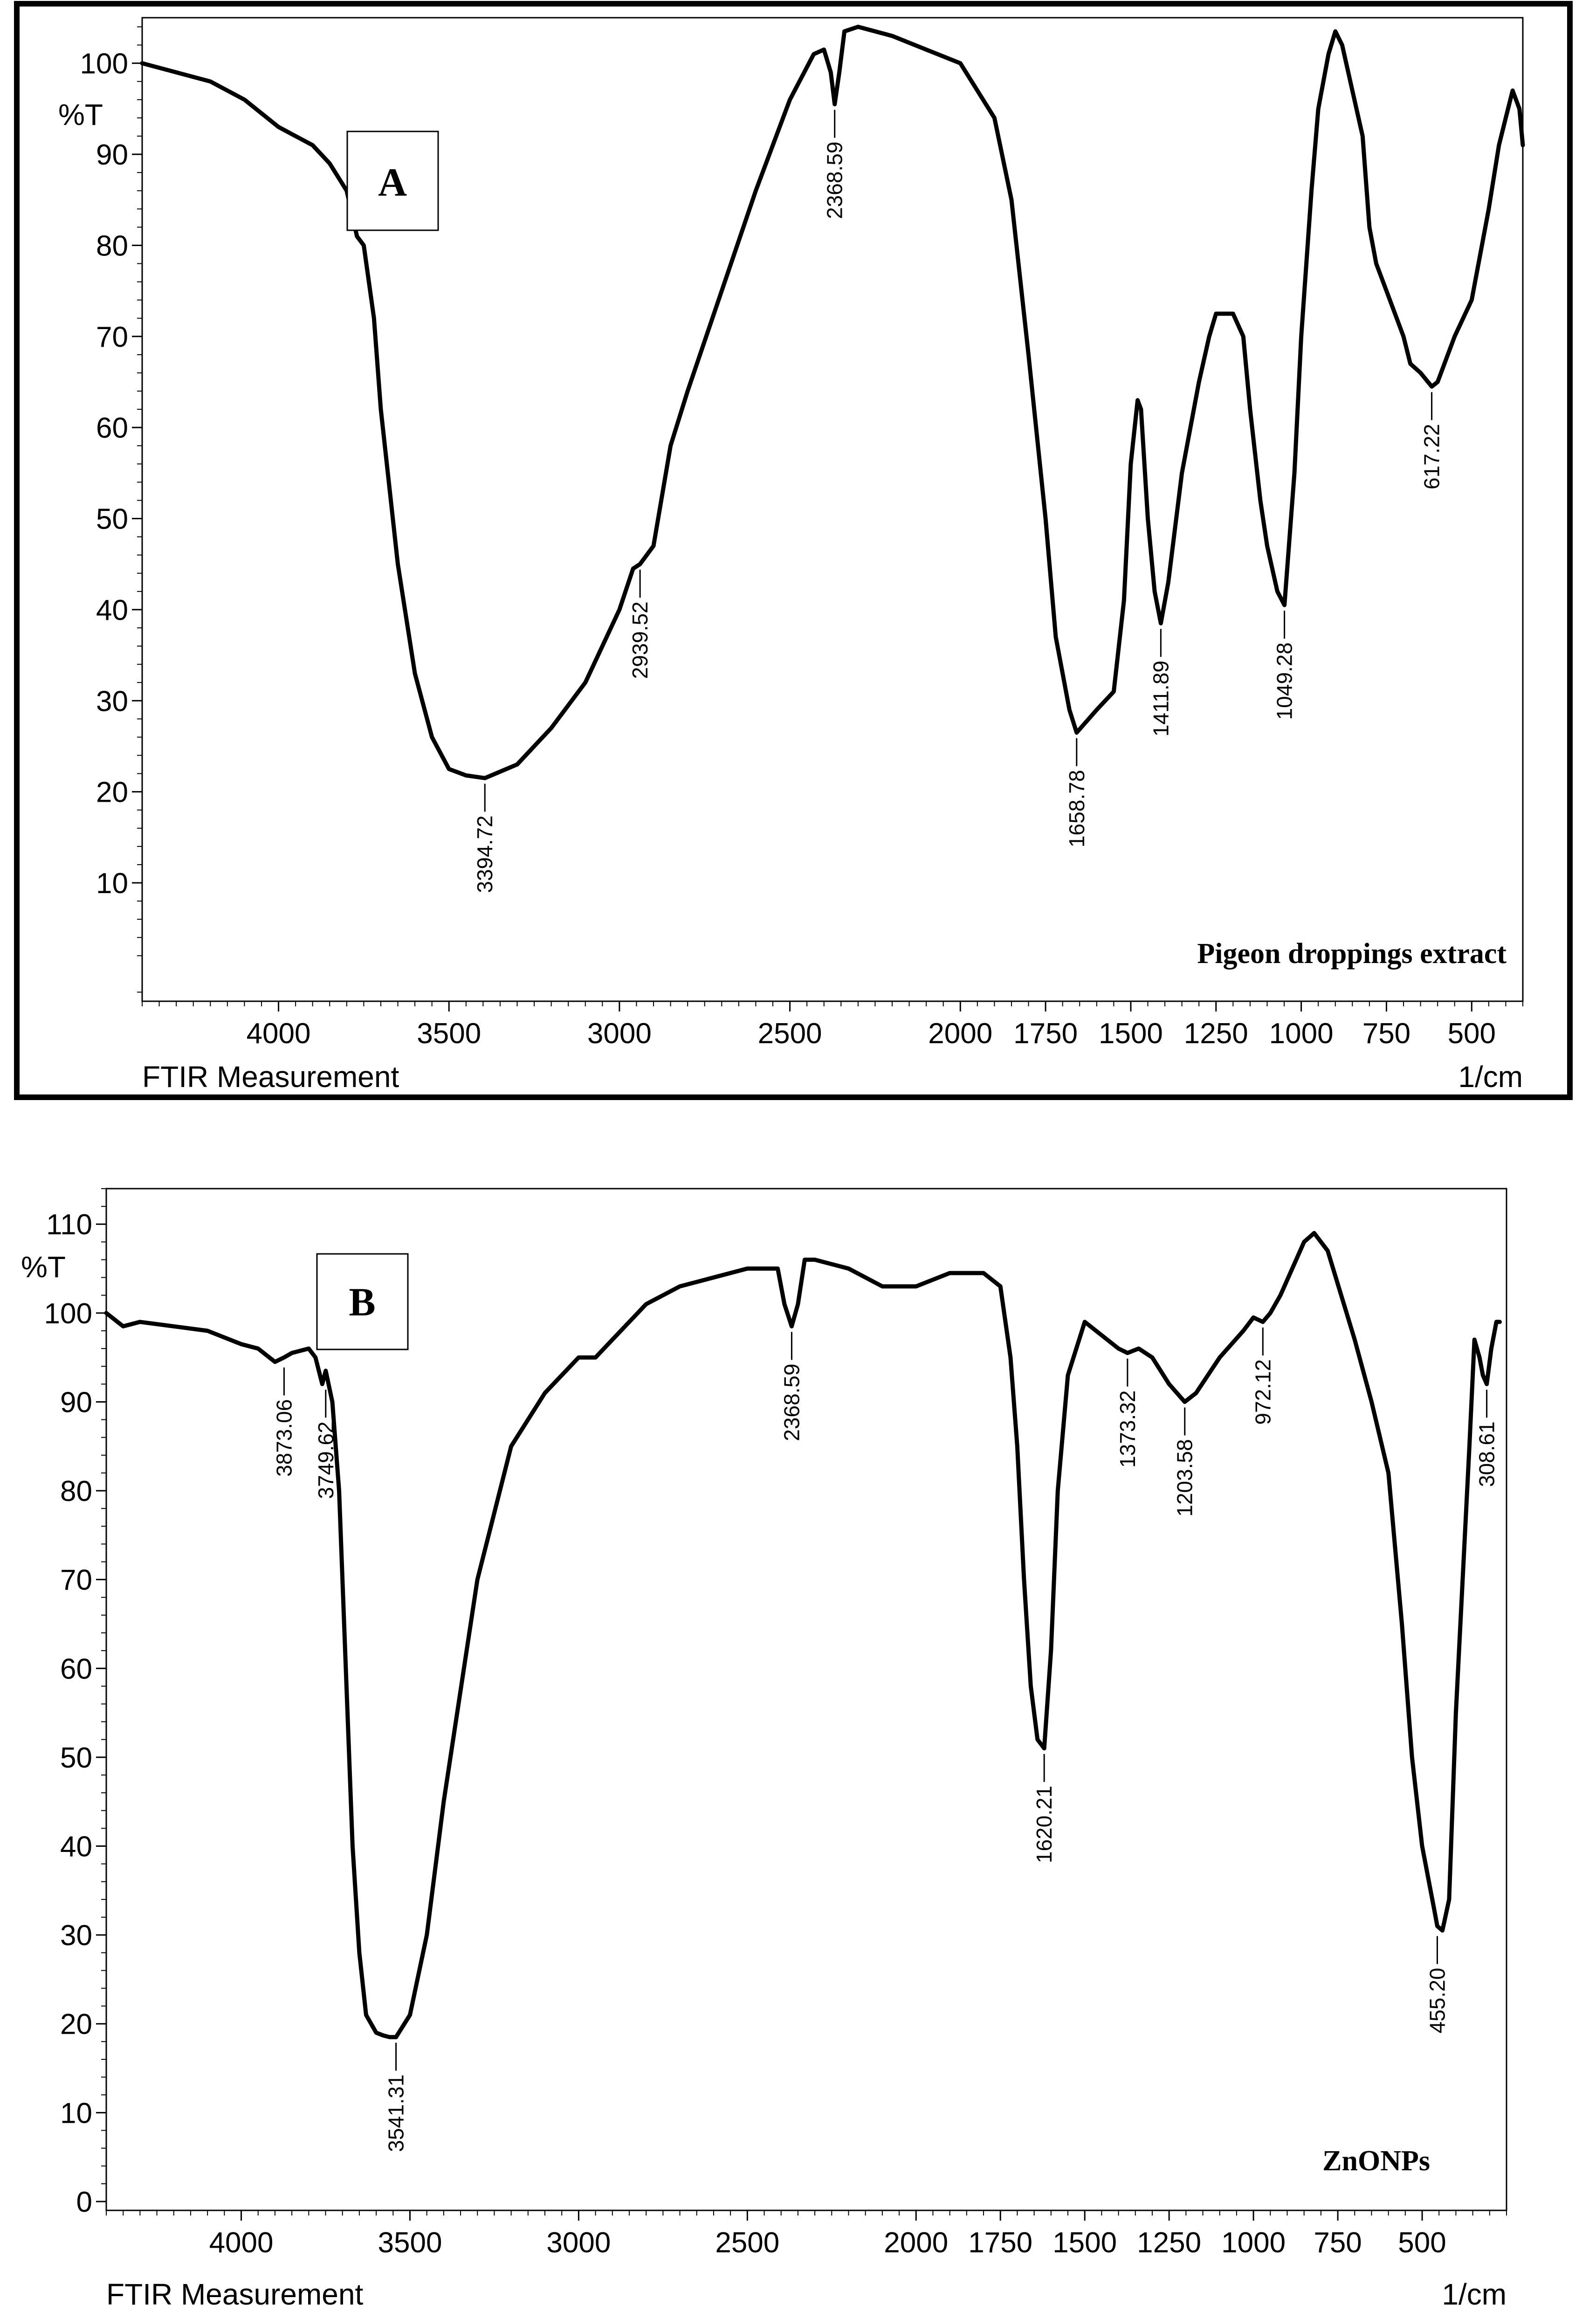 Image resolution: width=1596 pixels, height=2312 pixels. What do you see at coordinates (1127, 1429) in the screenshot?
I see `peak-label: 1373.32` at bounding box center [1127, 1429].